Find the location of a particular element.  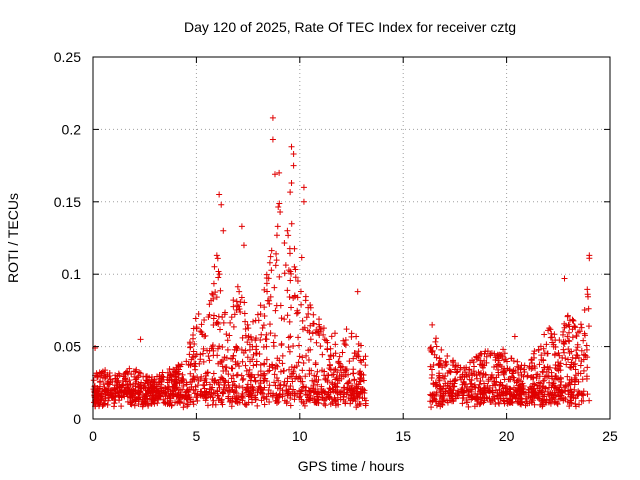

x-axis-label: GPS time / hours is located at coordinates (351, 466).